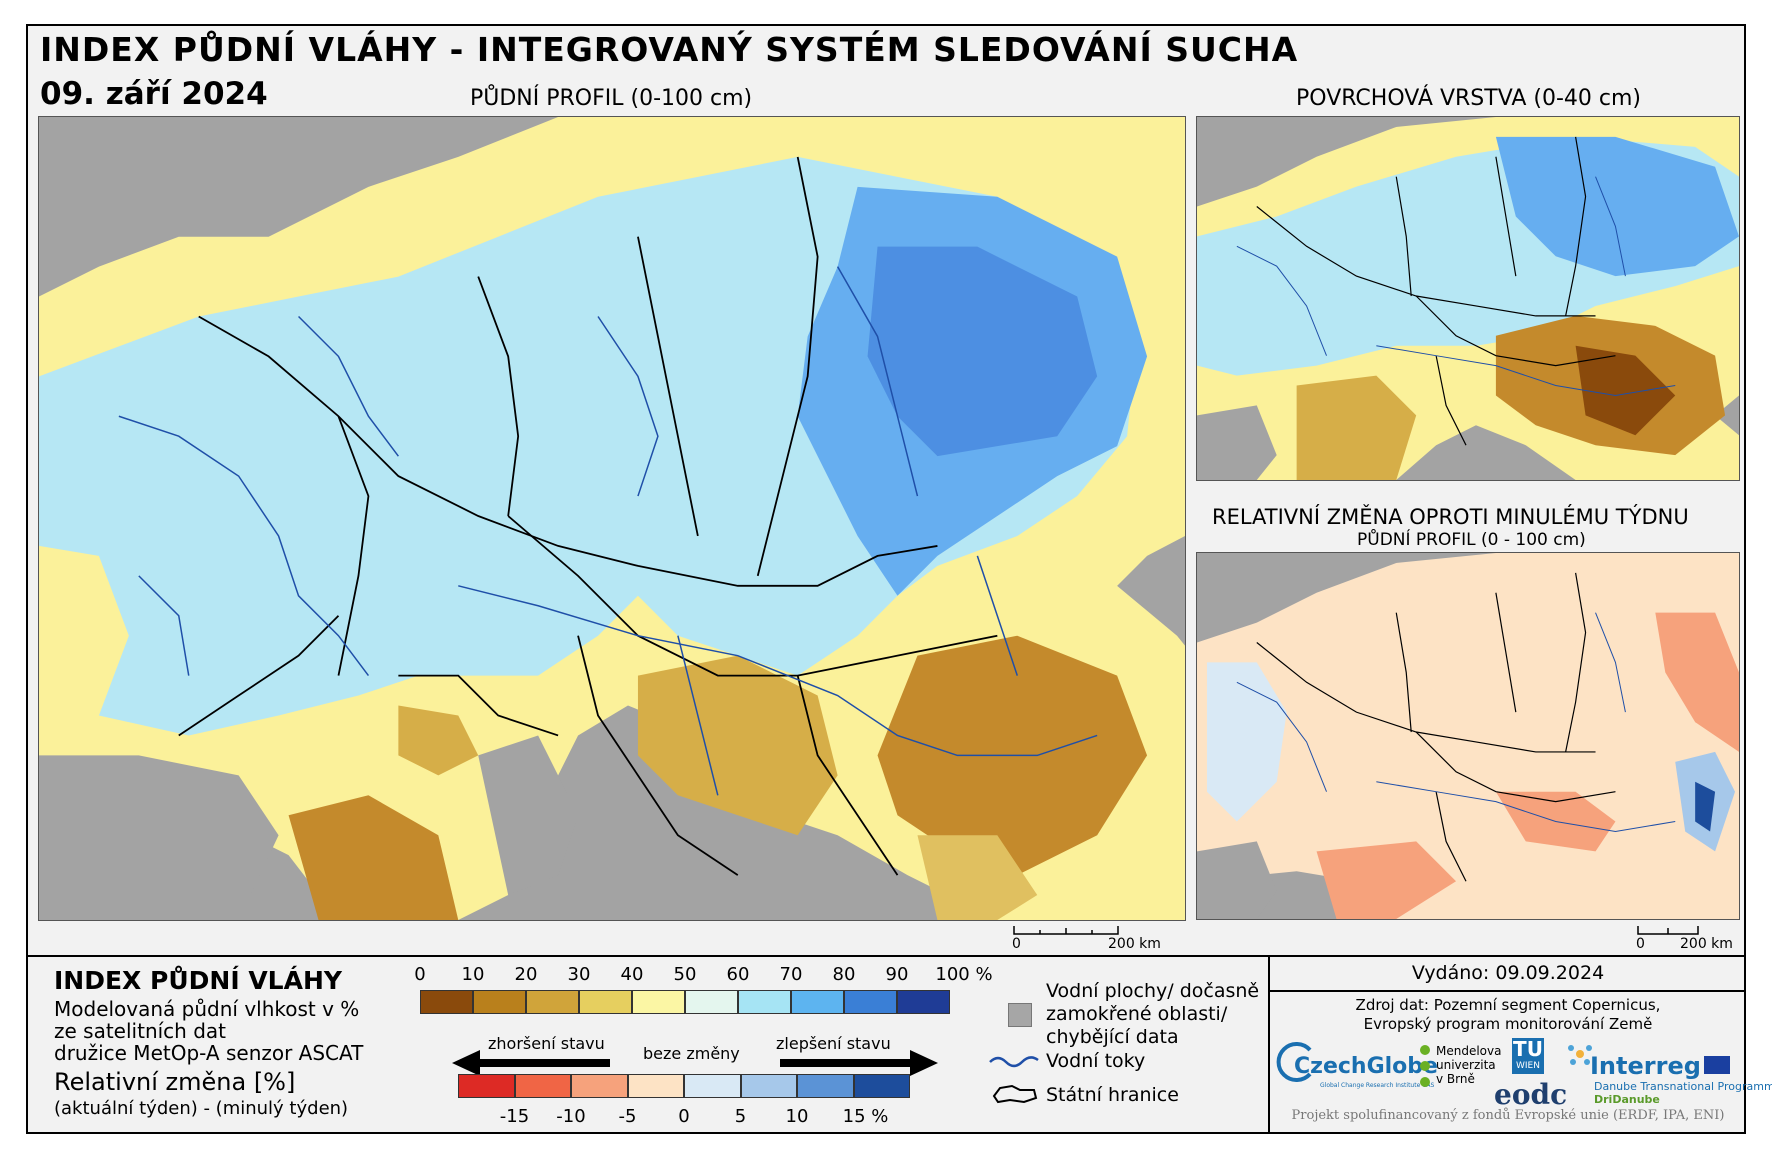 The width and height of the screenshot is (1772, 1156). I want to click on main-scale-zero: 0, so click(1016, 944).